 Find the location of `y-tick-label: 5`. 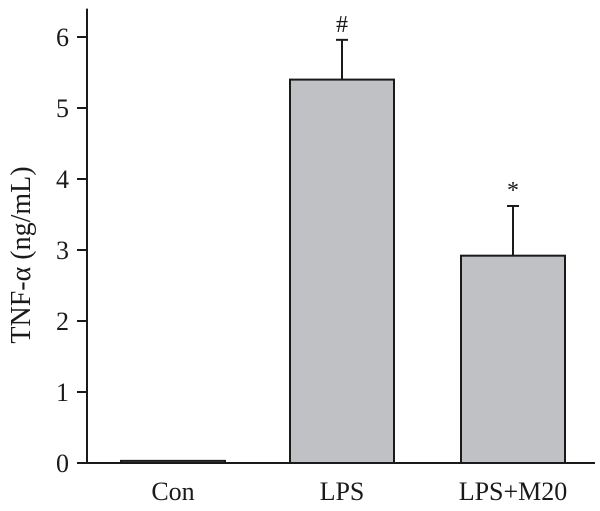

y-tick-label: 5 is located at coordinates (62, 108).